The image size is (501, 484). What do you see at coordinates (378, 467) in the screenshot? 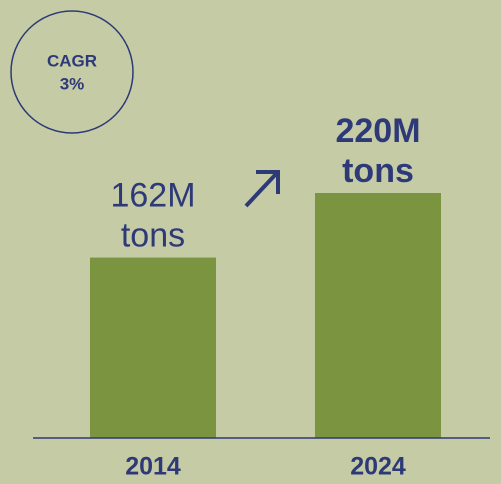
I see `x-tick-label: 2024` at bounding box center [378, 467].